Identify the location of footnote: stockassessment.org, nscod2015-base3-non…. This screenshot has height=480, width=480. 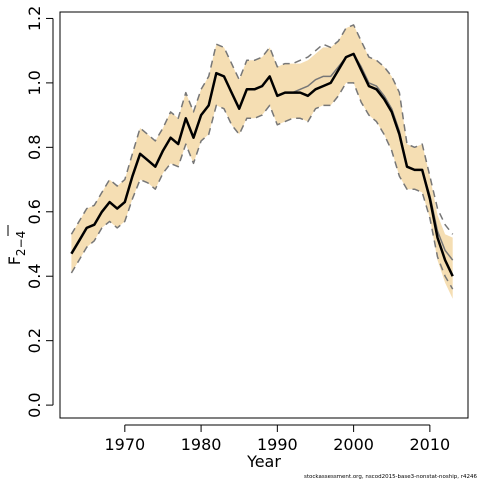
(391, 477).